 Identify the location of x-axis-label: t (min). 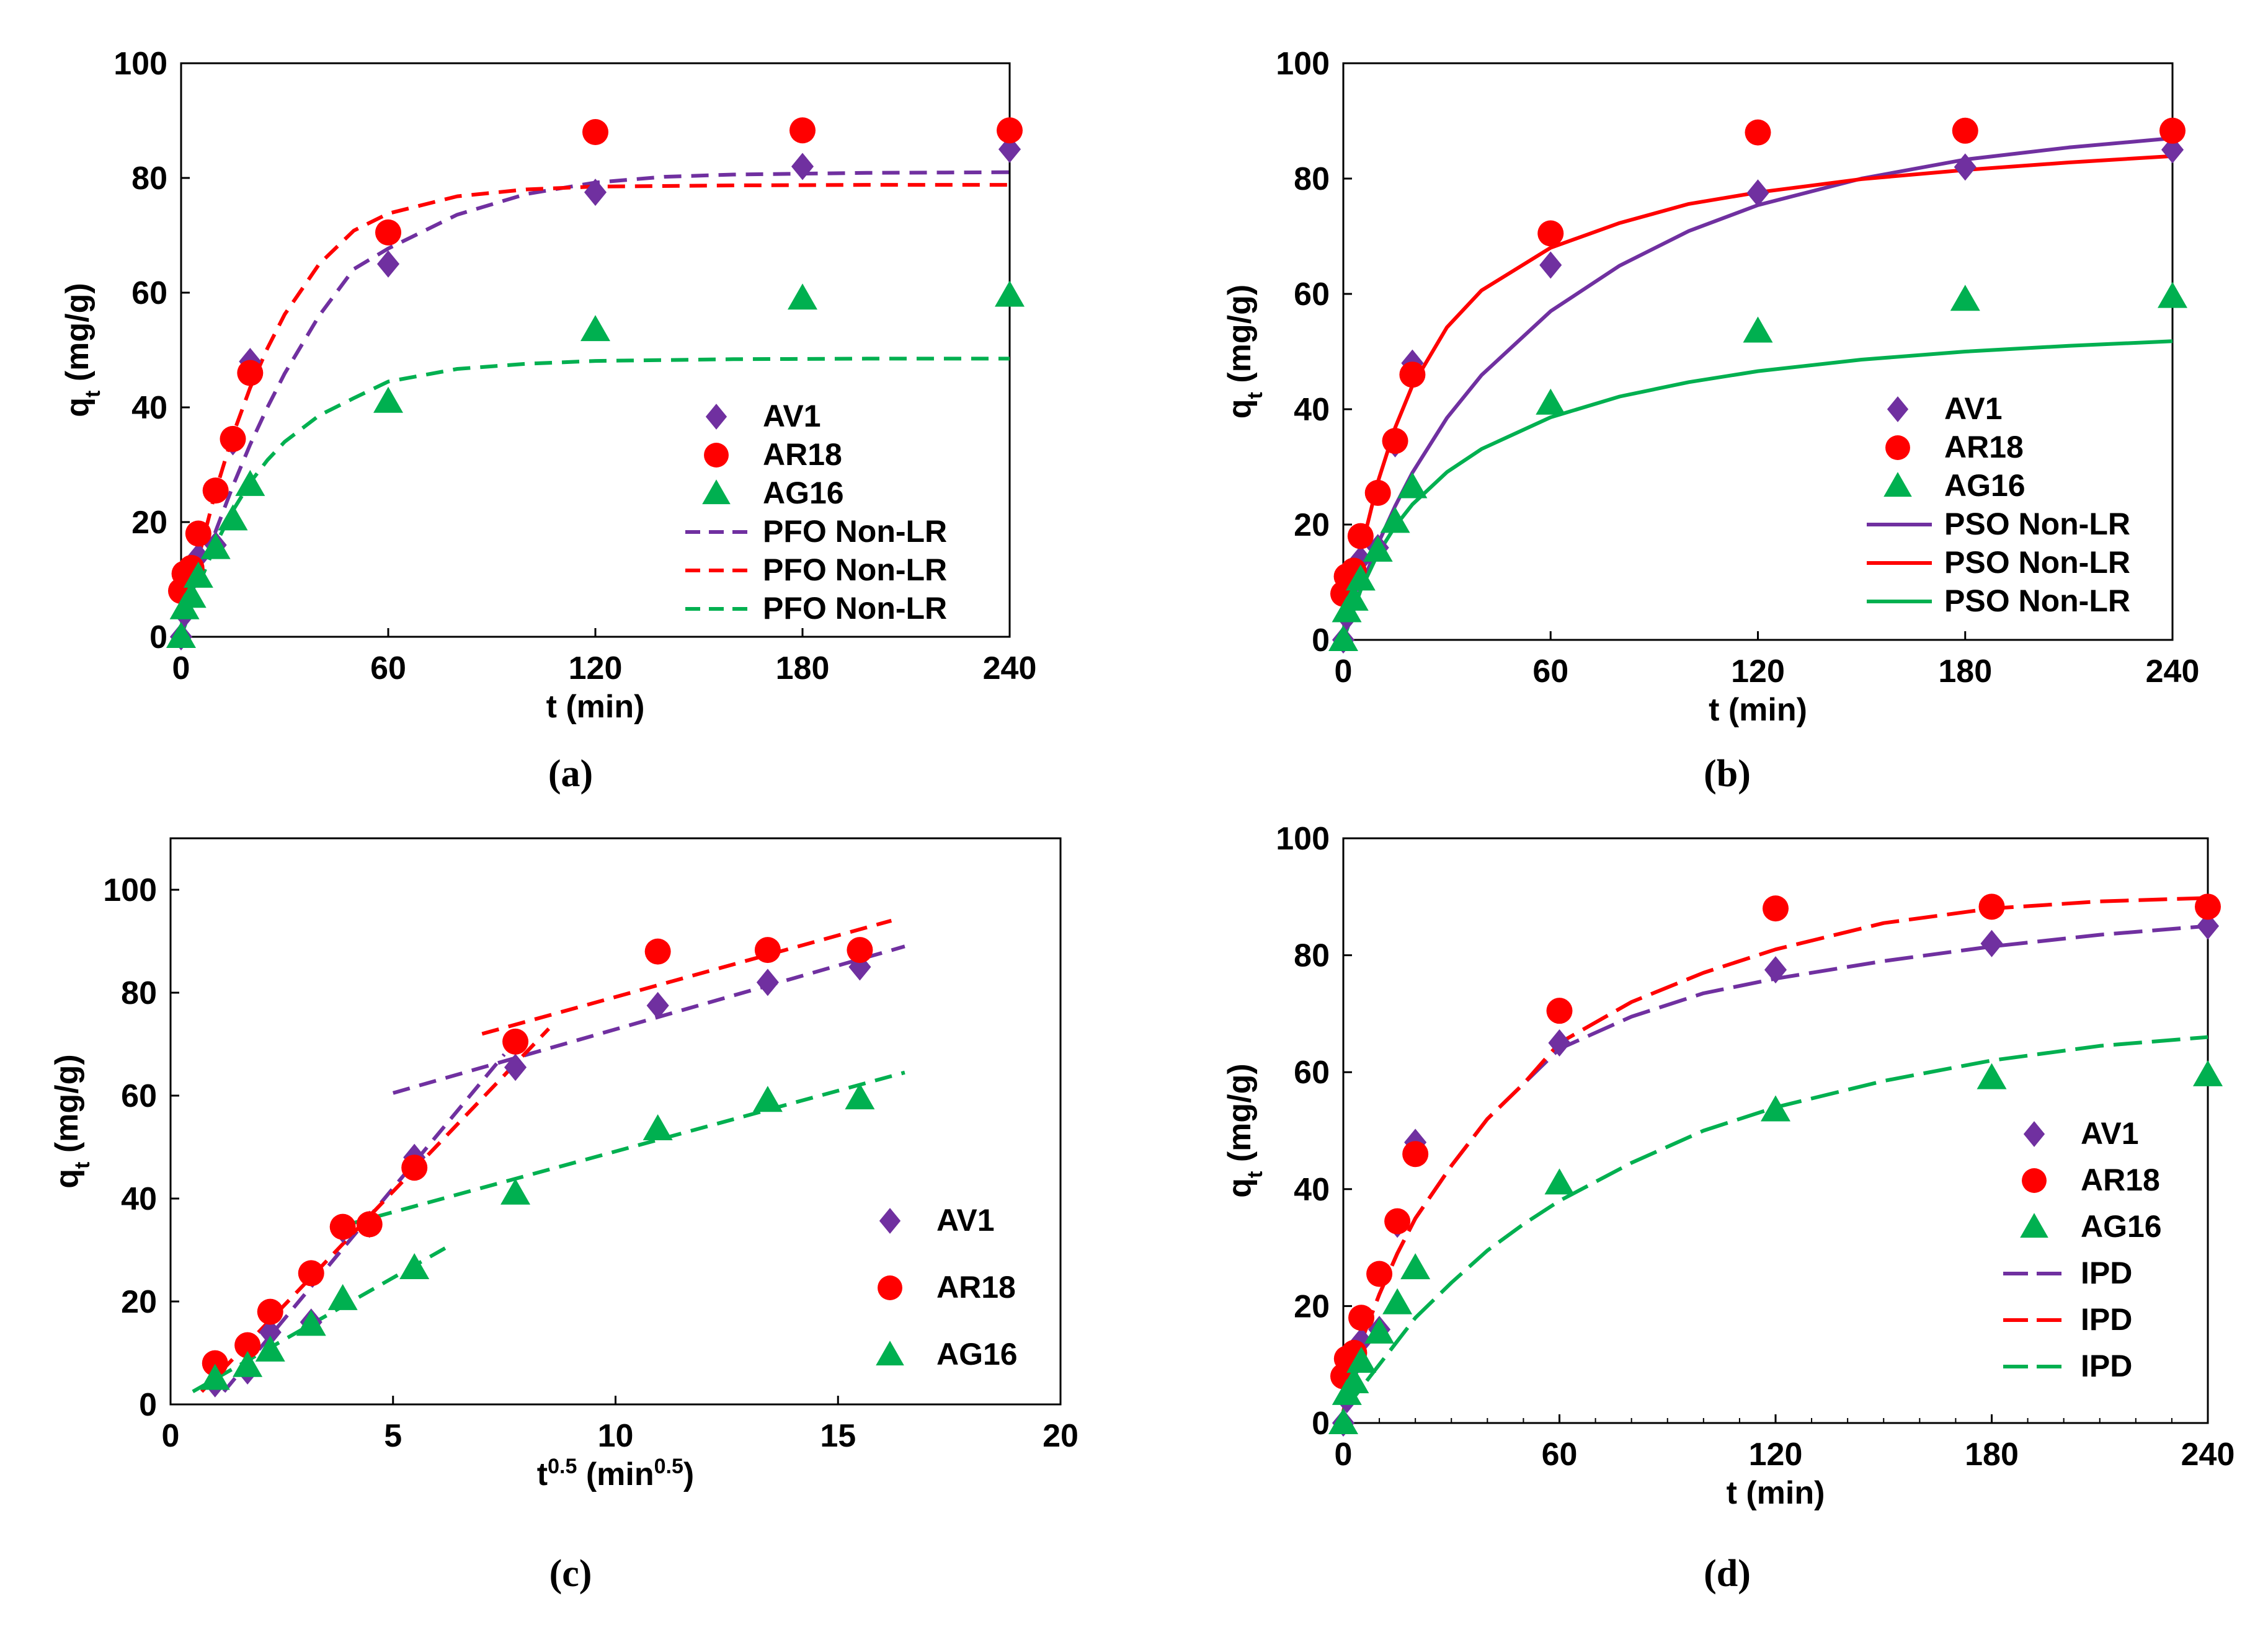
(1758, 710).